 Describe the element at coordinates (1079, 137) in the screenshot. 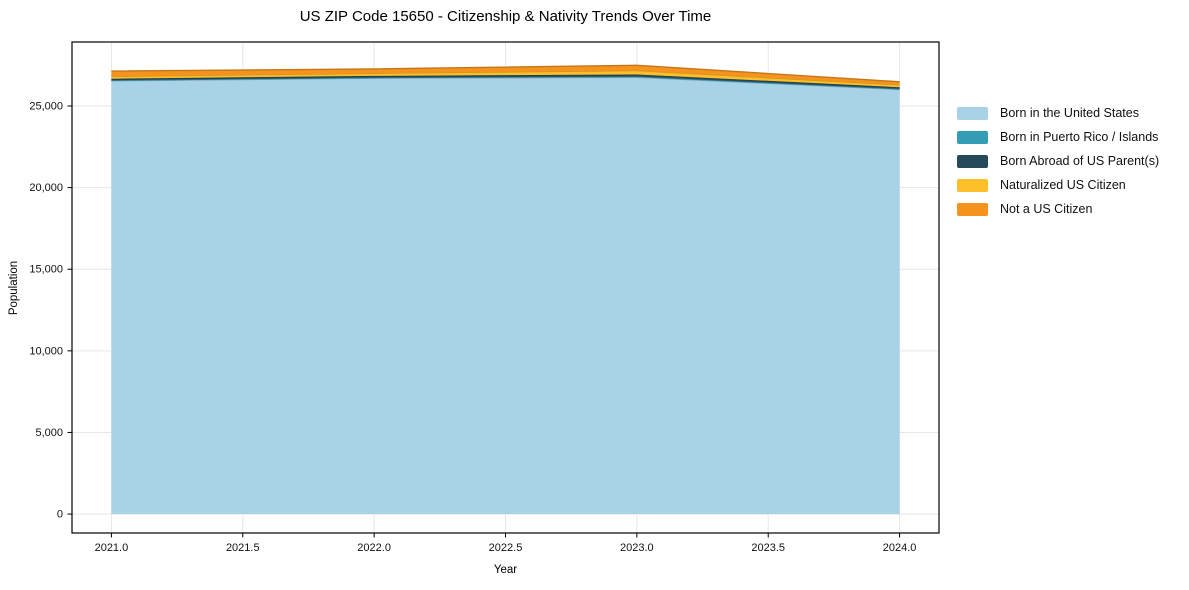

I see `legend-label: Born in Puerto Rico / Islands` at that location.